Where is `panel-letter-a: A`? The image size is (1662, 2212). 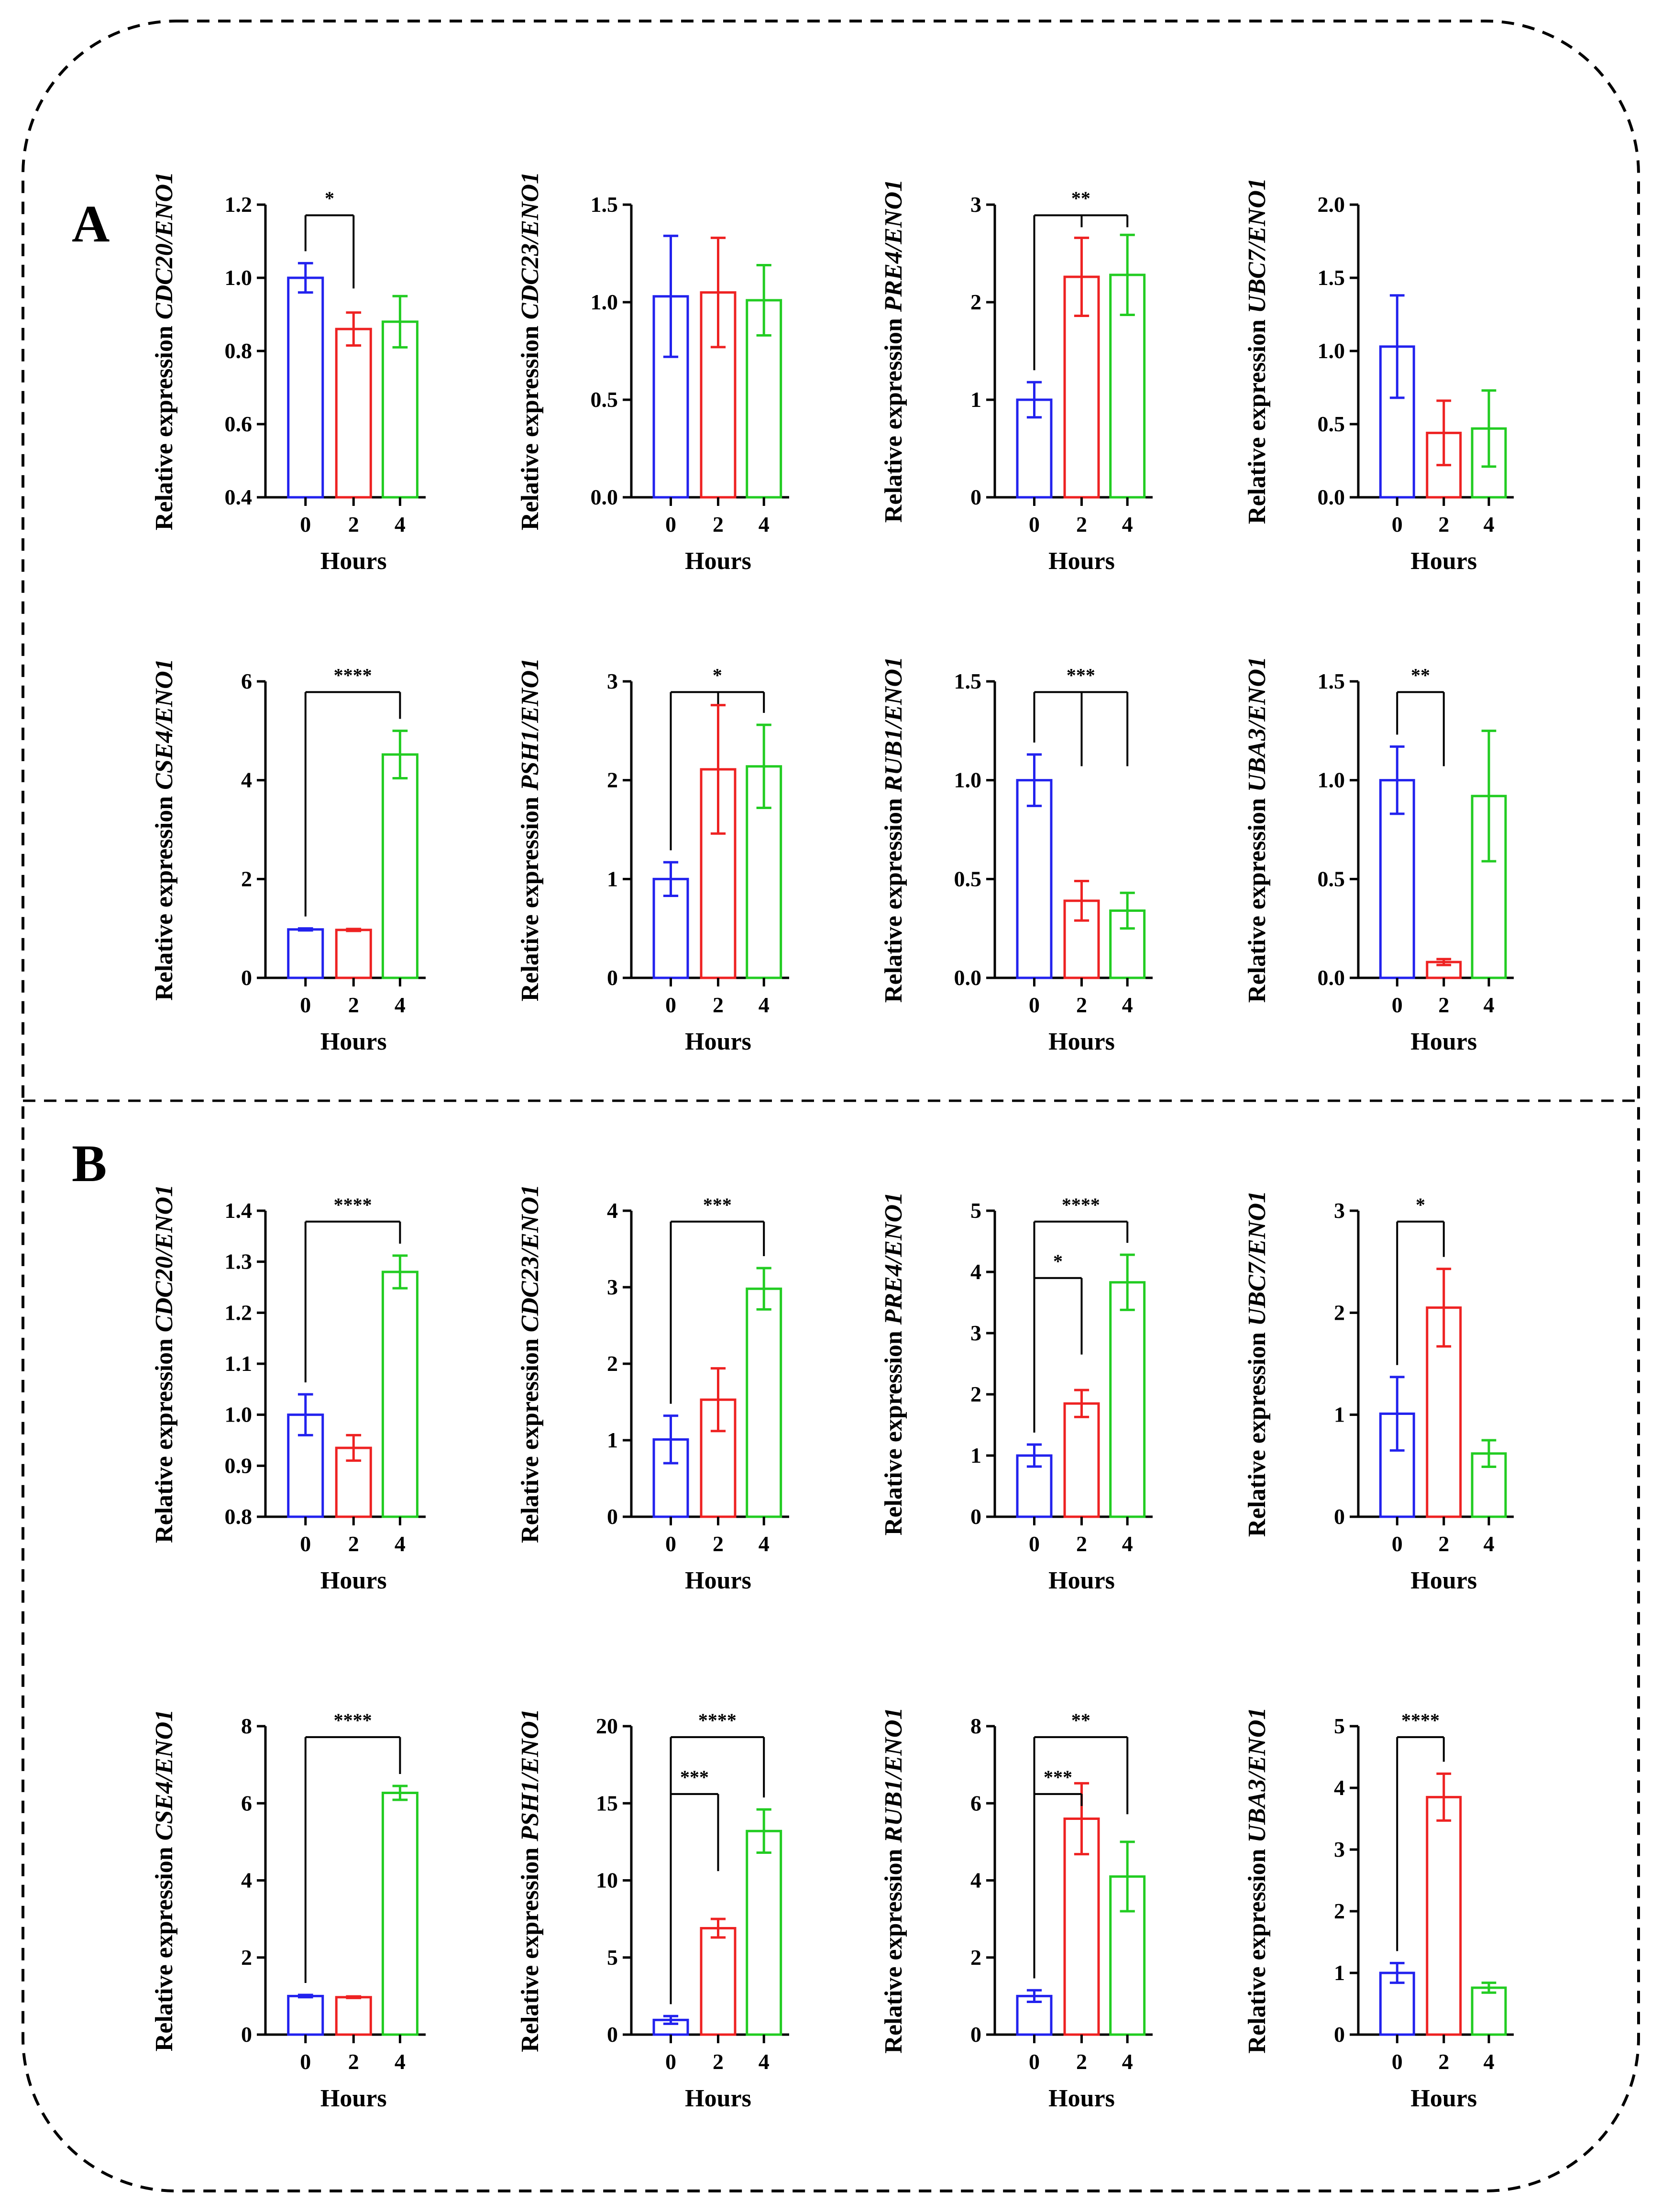 panel-letter-a: A is located at coordinates (91, 224).